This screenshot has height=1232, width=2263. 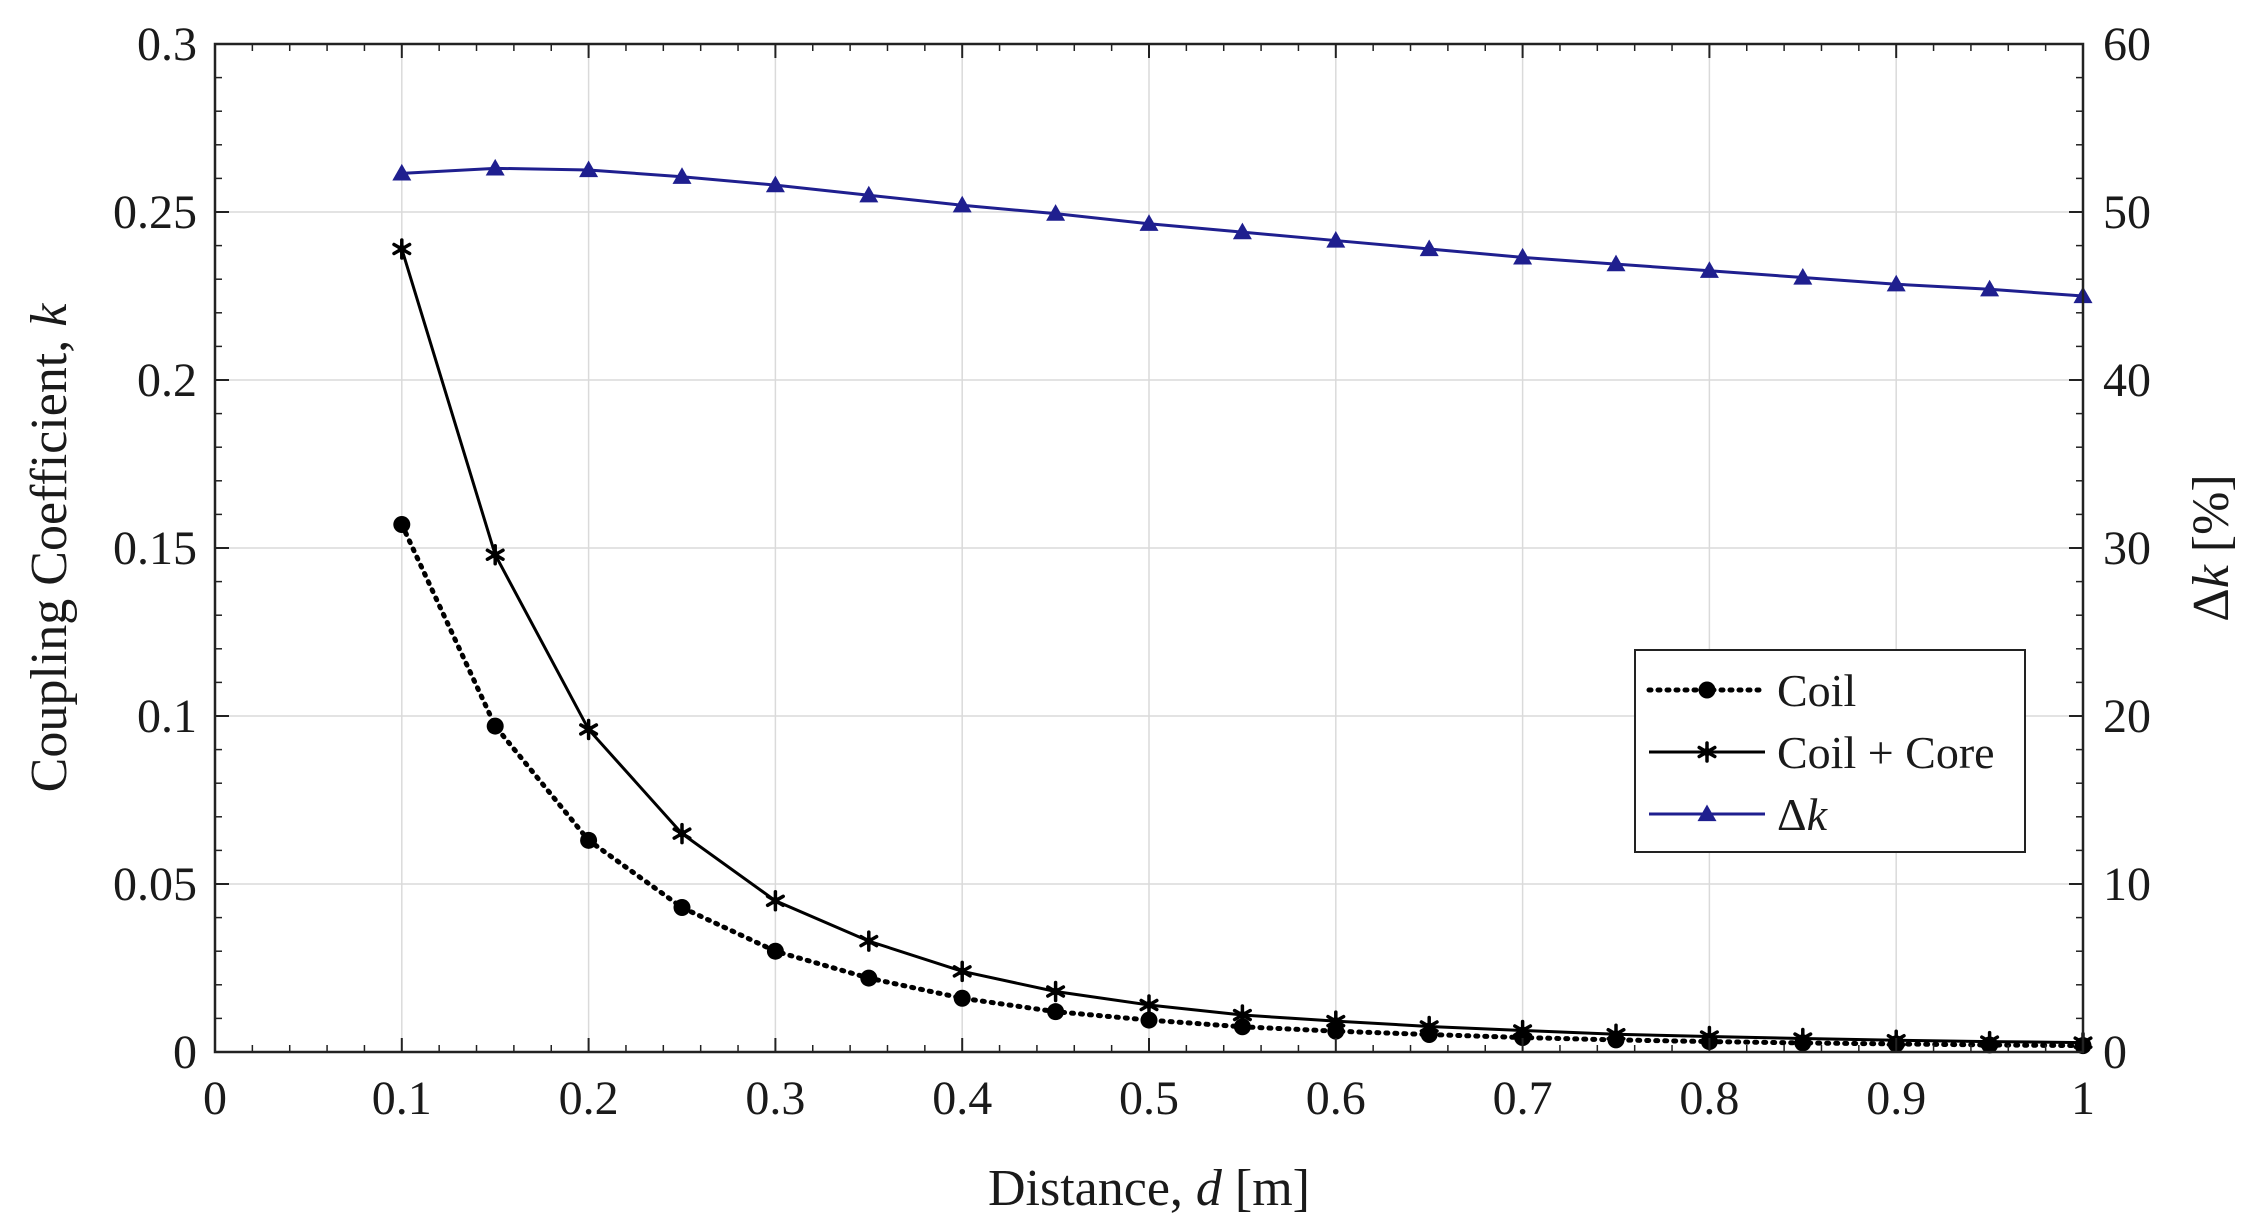 What do you see at coordinates (185, 1052) in the screenshot?
I see `y-left-tick-label: 0` at bounding box center [185, 1052].